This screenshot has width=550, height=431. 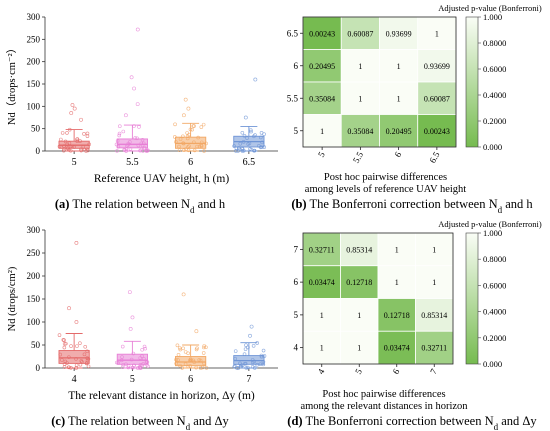 I want to click on colorbar-tick-label: 0.2000, so click(x=494, y=338).